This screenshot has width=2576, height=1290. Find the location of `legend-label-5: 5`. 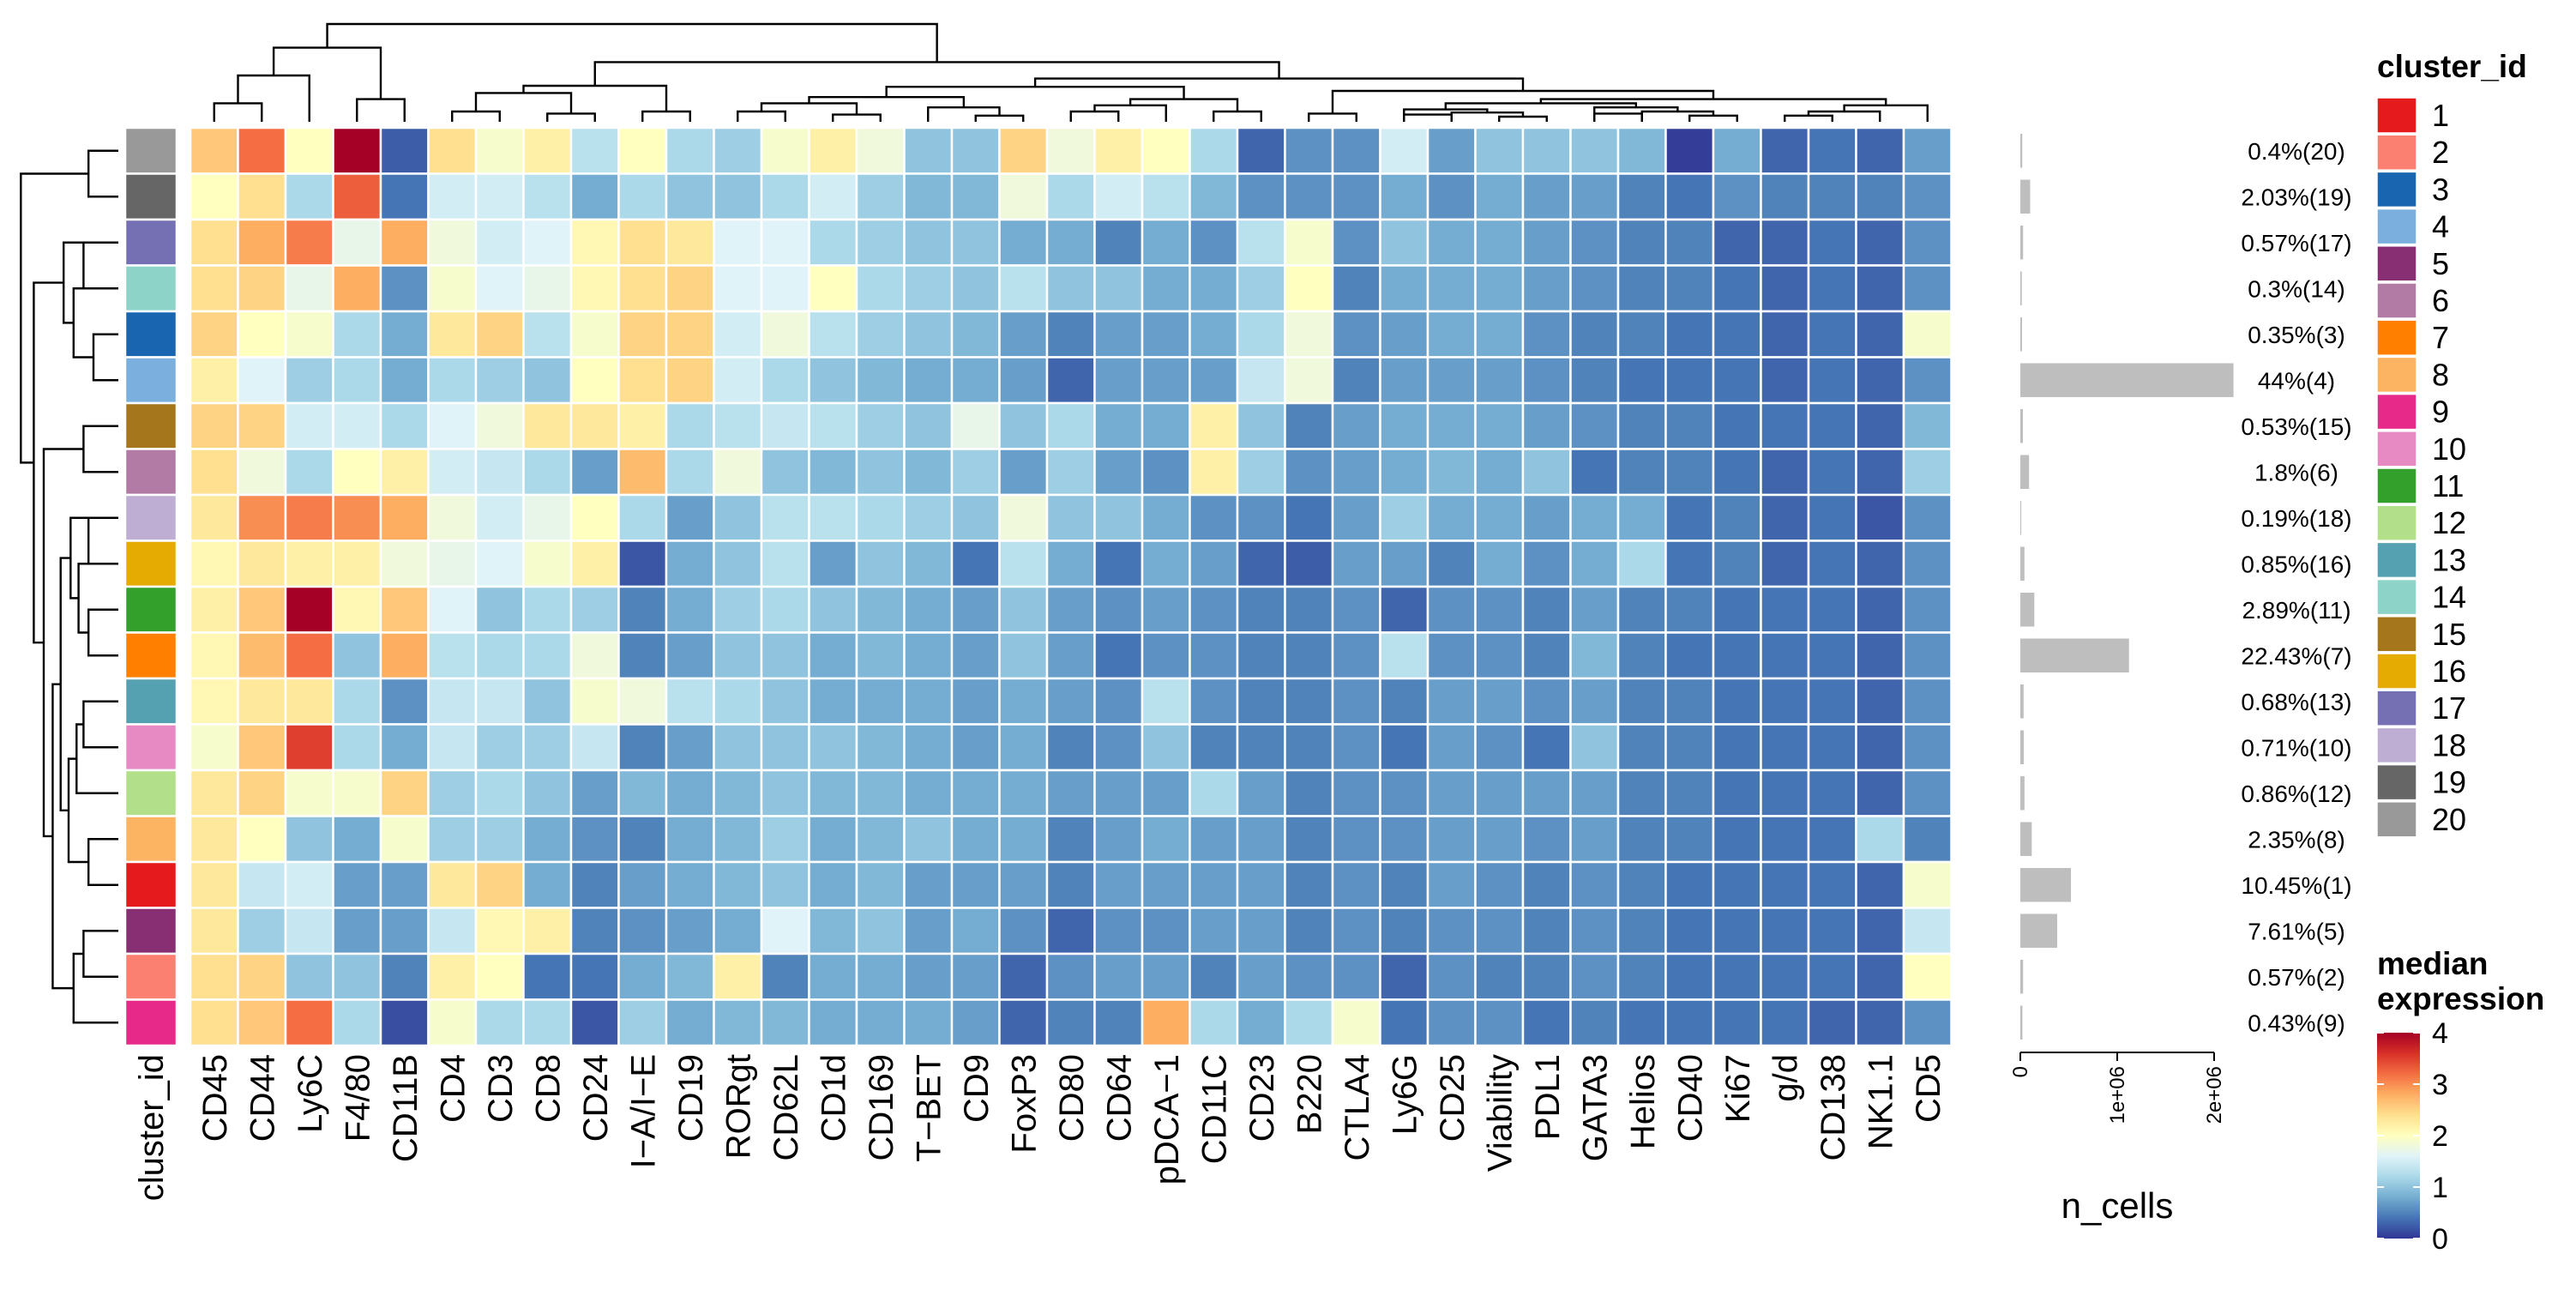

legend-label-5: 5 is located at coordinates (2440, 263).